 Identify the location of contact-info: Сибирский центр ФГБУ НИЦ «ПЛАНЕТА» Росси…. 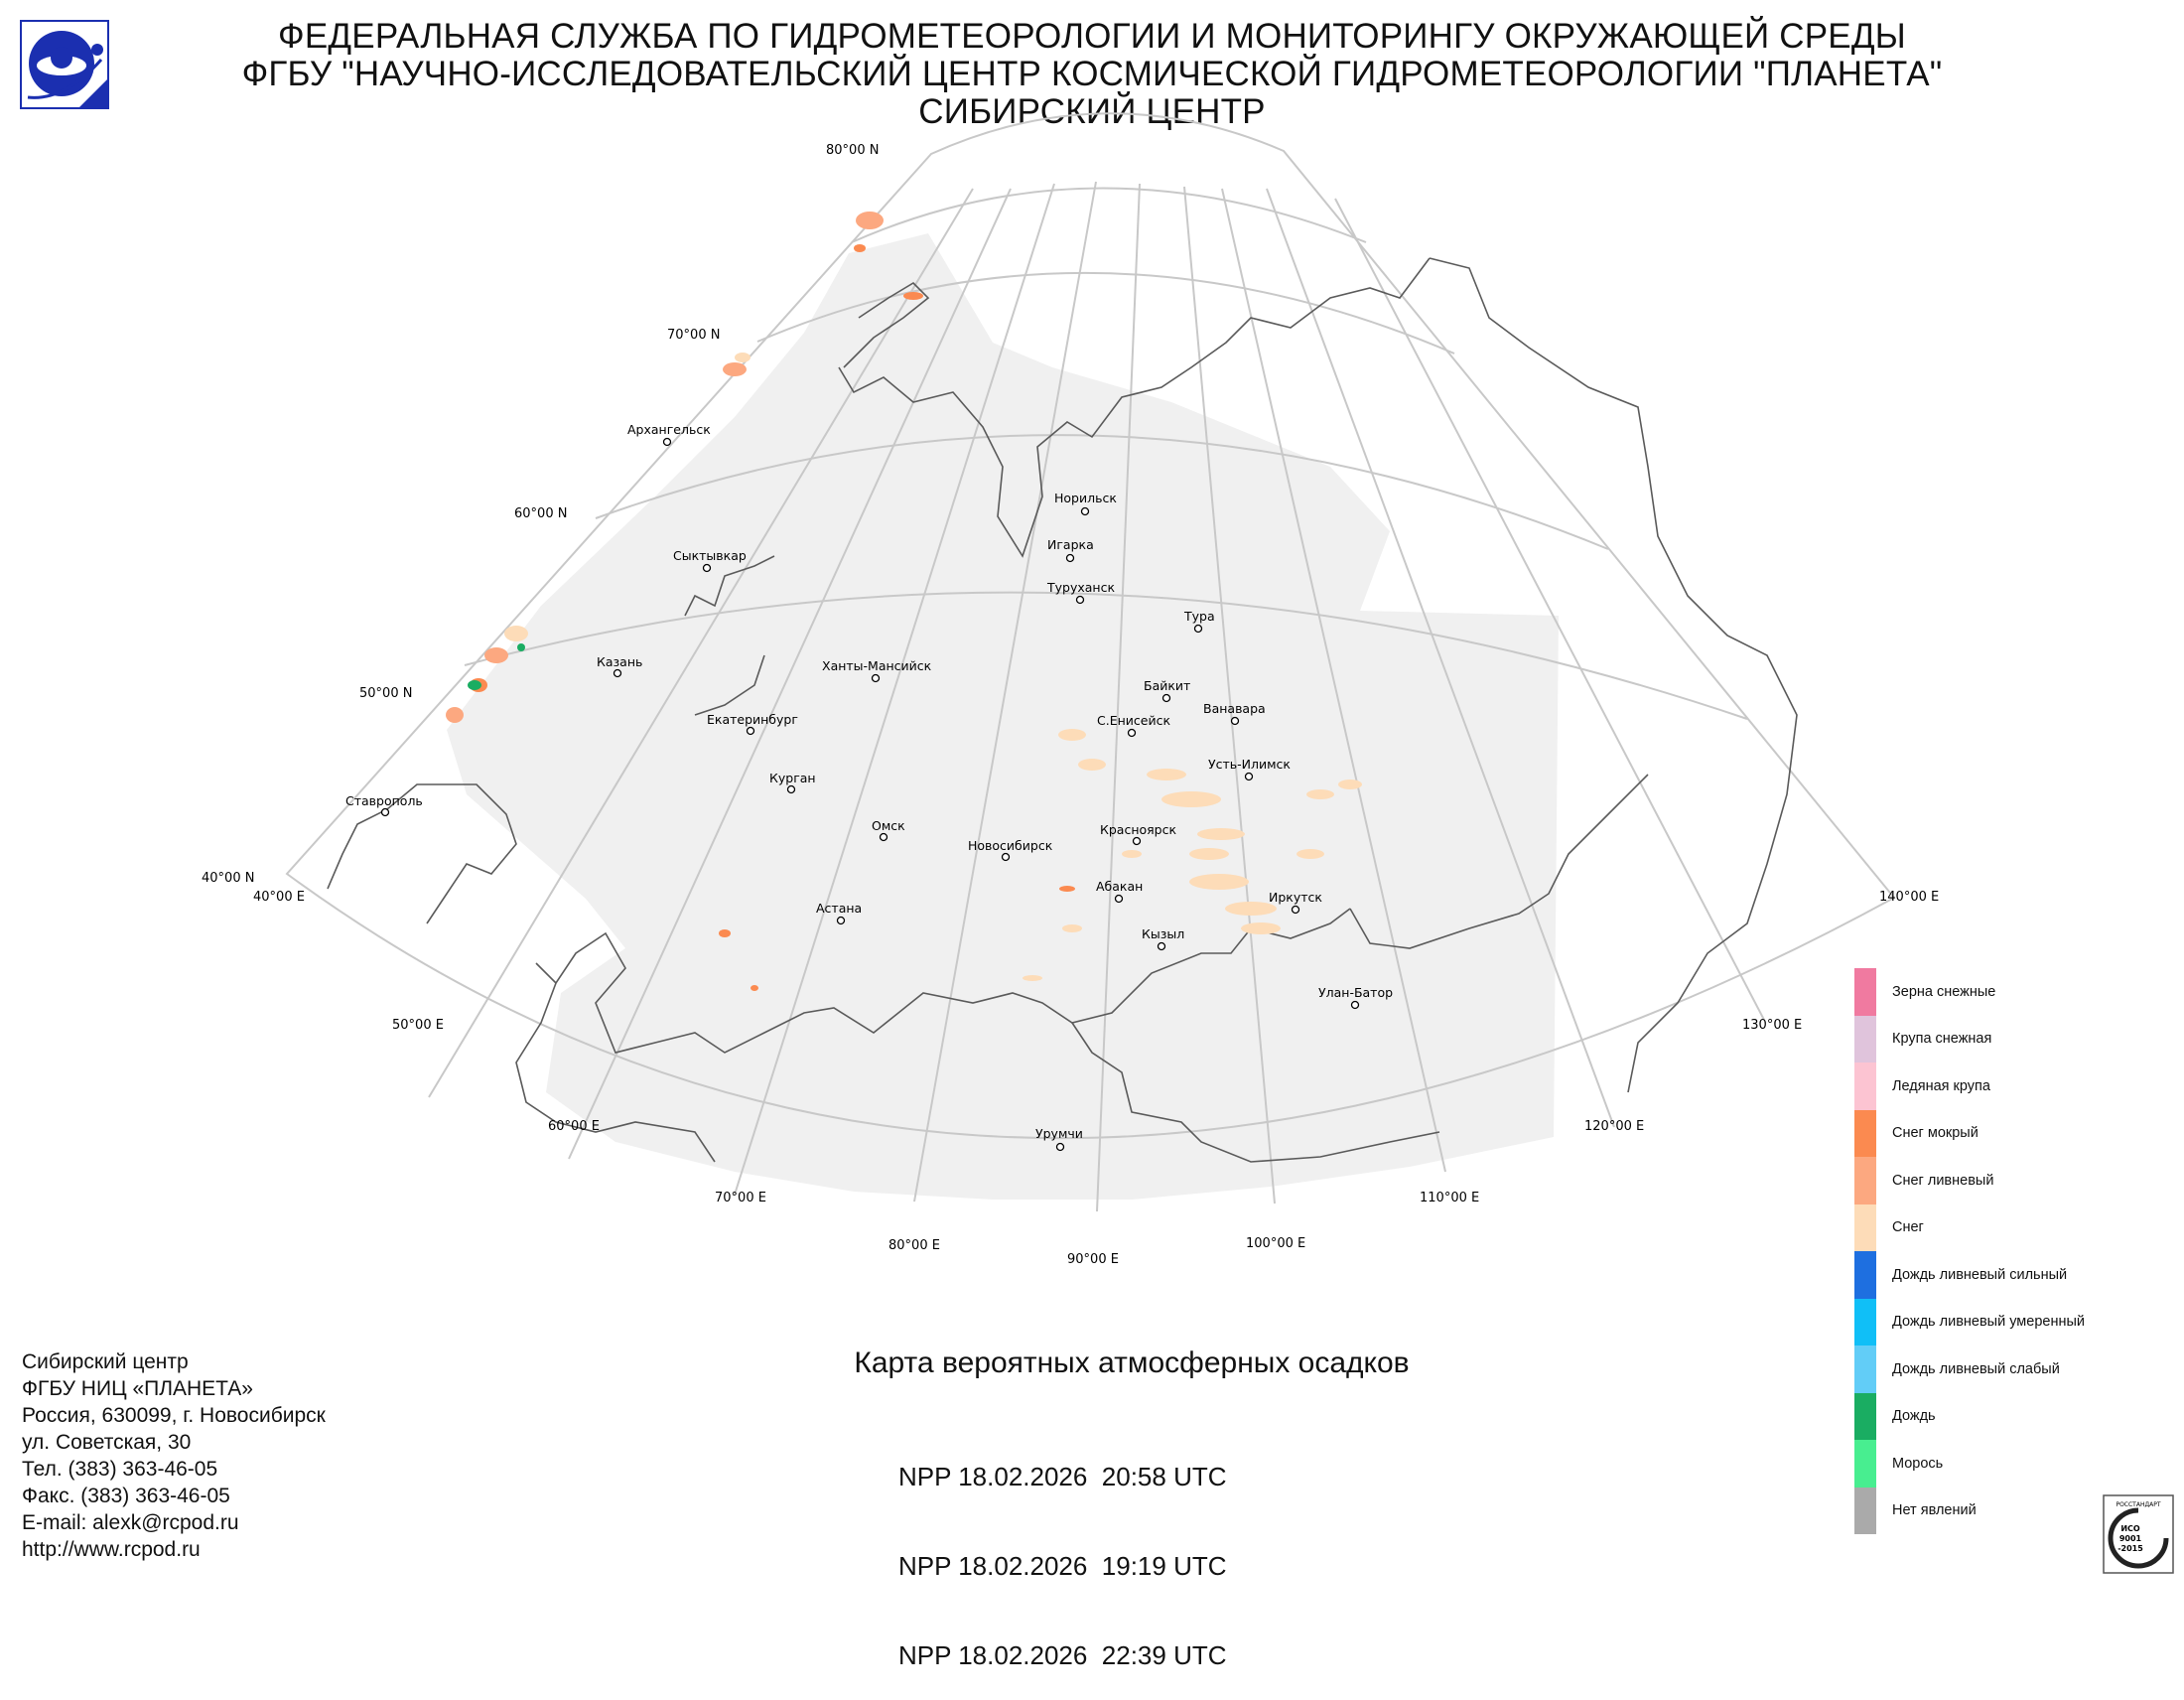
(174, 1455).